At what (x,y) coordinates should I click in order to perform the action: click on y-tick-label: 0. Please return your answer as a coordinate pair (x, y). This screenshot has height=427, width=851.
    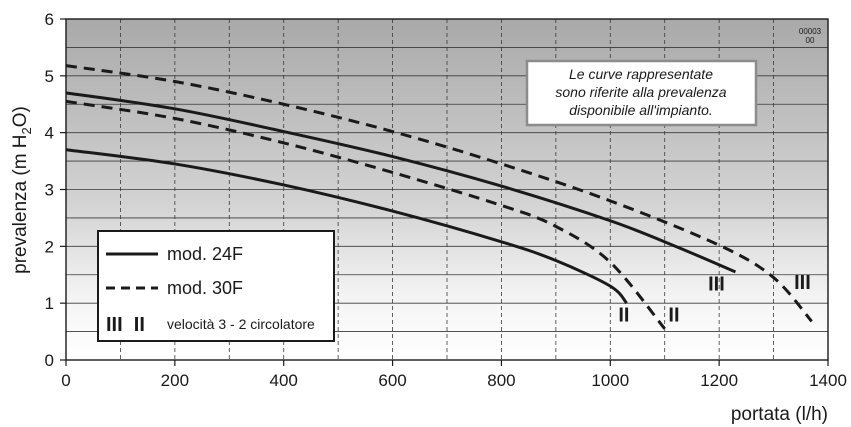
    Looking at the image, I should click on (49, 360).